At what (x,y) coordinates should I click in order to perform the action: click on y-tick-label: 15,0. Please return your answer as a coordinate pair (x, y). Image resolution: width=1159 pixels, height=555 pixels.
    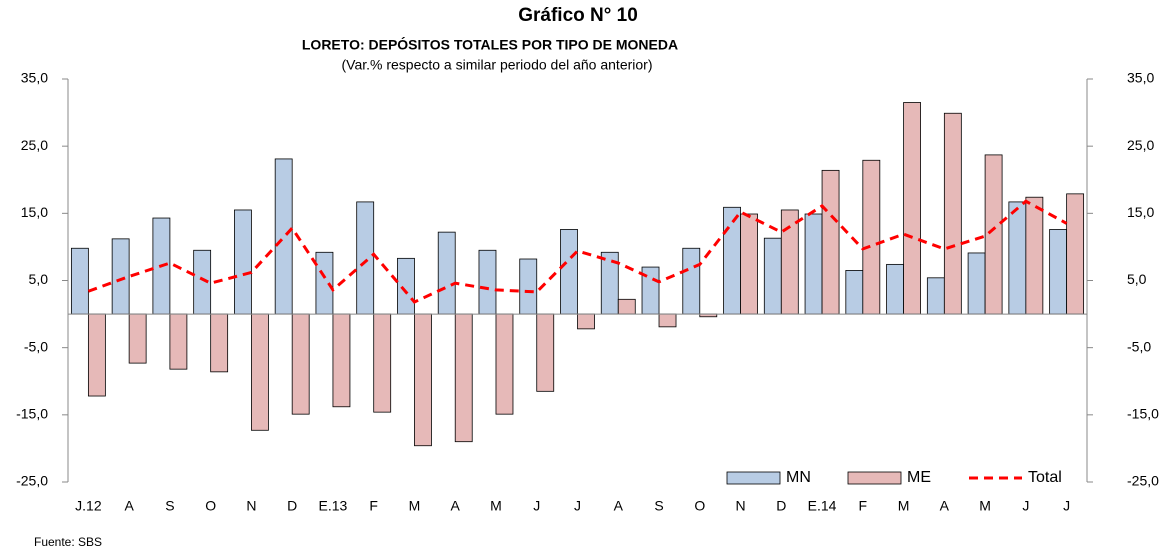
    Looking at the image, I should click on (34, 212).